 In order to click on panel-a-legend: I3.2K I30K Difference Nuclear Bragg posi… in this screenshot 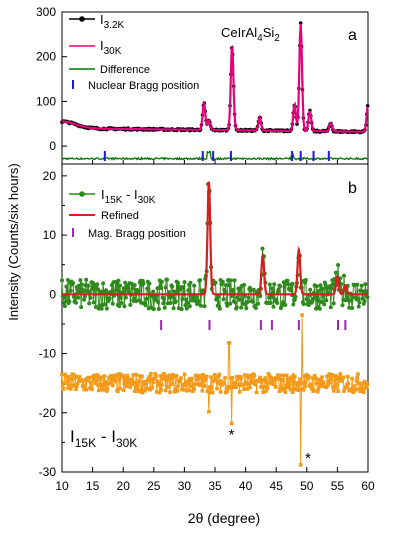, I will do `click(134, 52)`.